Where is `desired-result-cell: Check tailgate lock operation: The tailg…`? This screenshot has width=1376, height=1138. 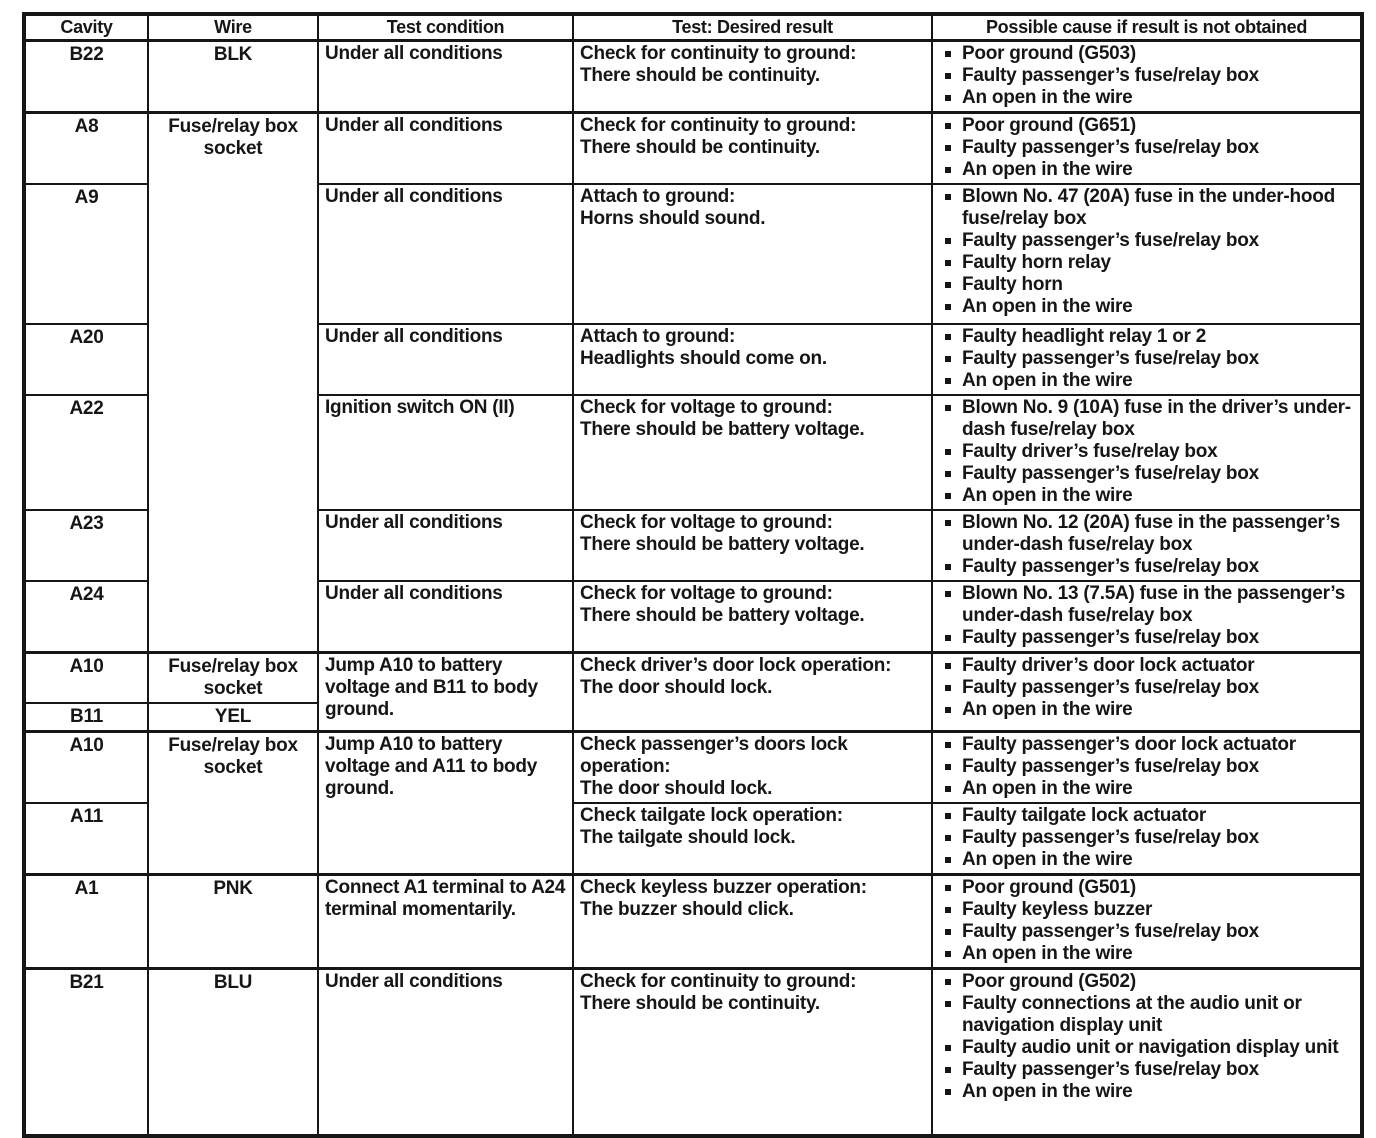
desired-result-cell: Check tailgate lock operation: The tailg… is located at coordinates (752, 839).